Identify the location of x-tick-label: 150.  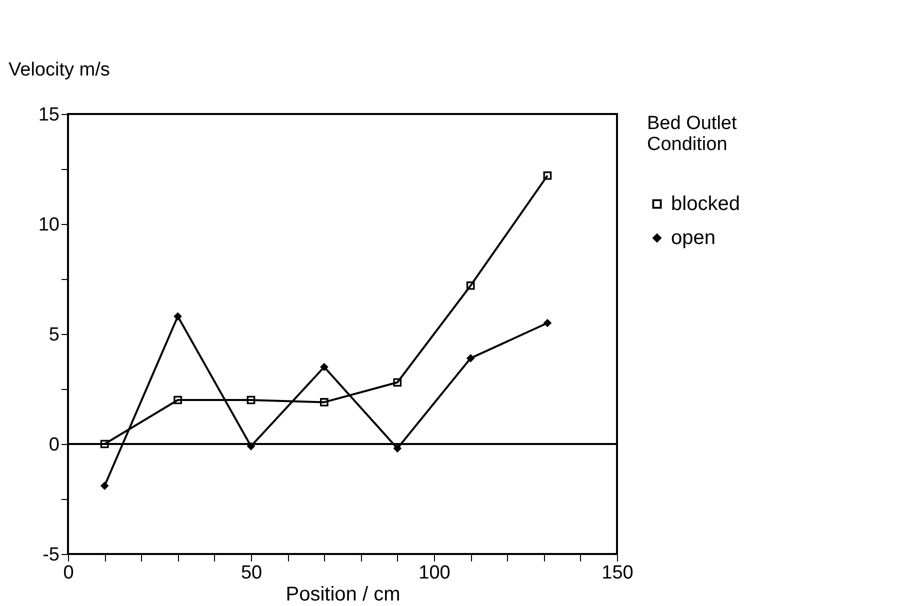
(618, 573).